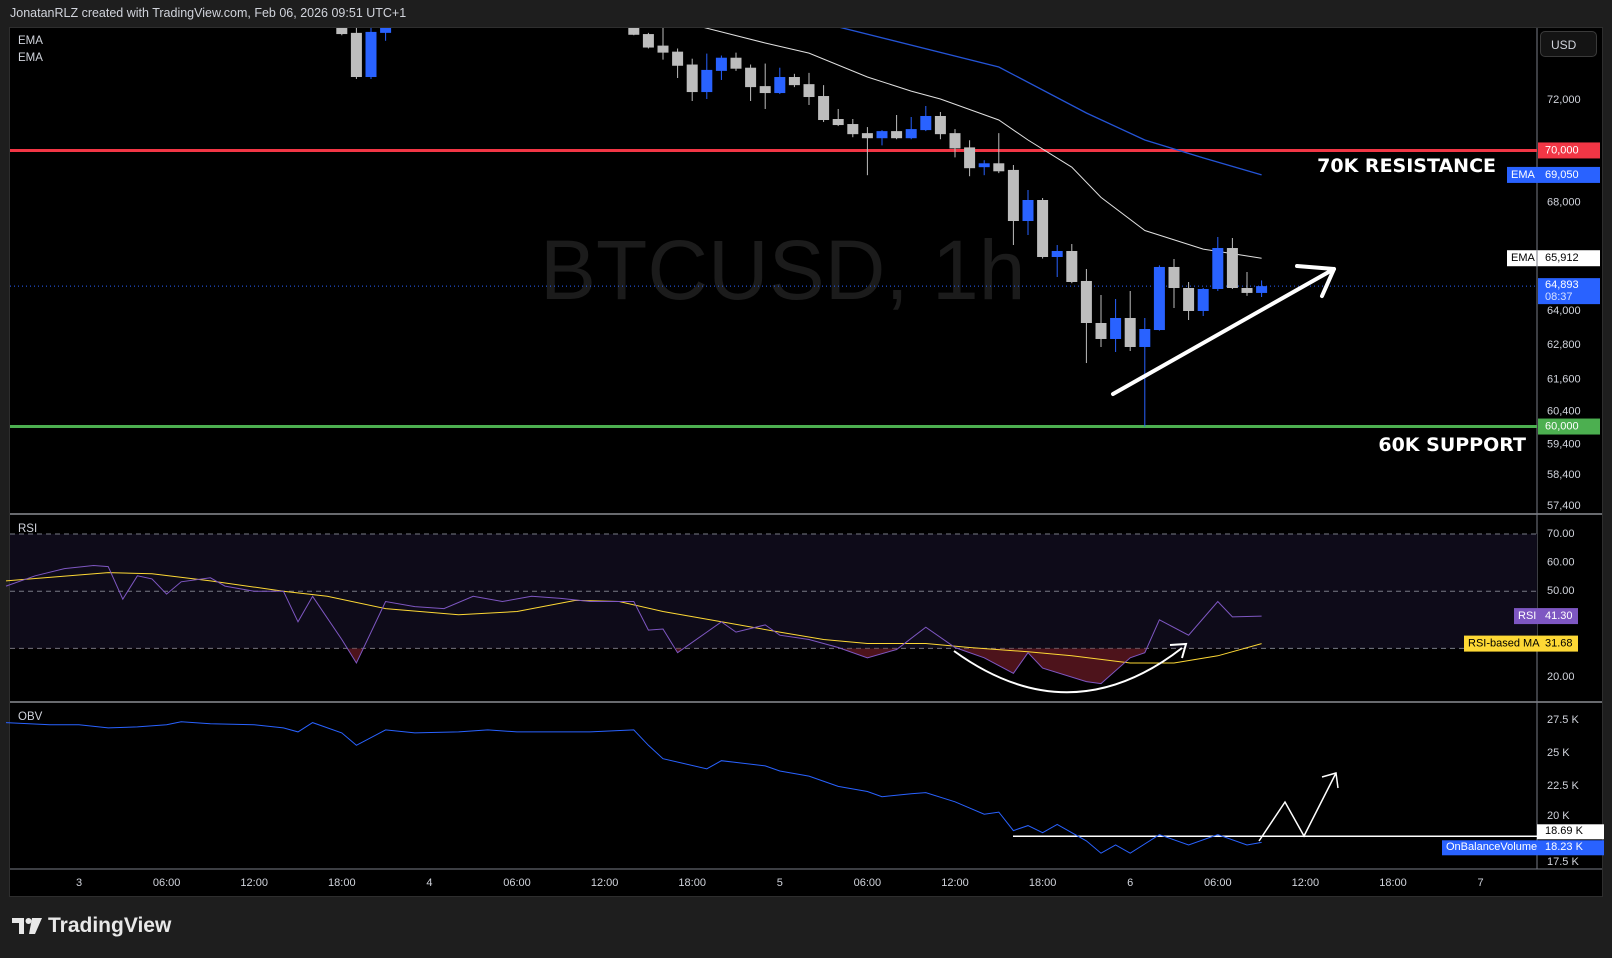  Describe the element at coordinates (633, 787) in the screenshot. I see `obv-line` at that location.